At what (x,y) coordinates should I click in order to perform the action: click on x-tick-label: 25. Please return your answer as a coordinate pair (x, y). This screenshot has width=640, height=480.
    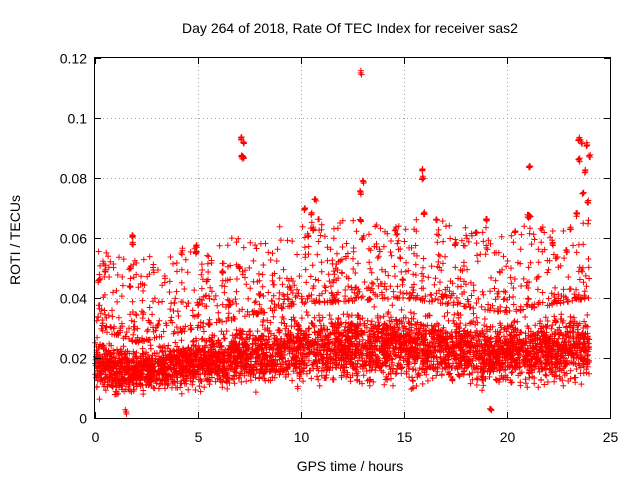
    Looking at the image, I should click on (611, 437).